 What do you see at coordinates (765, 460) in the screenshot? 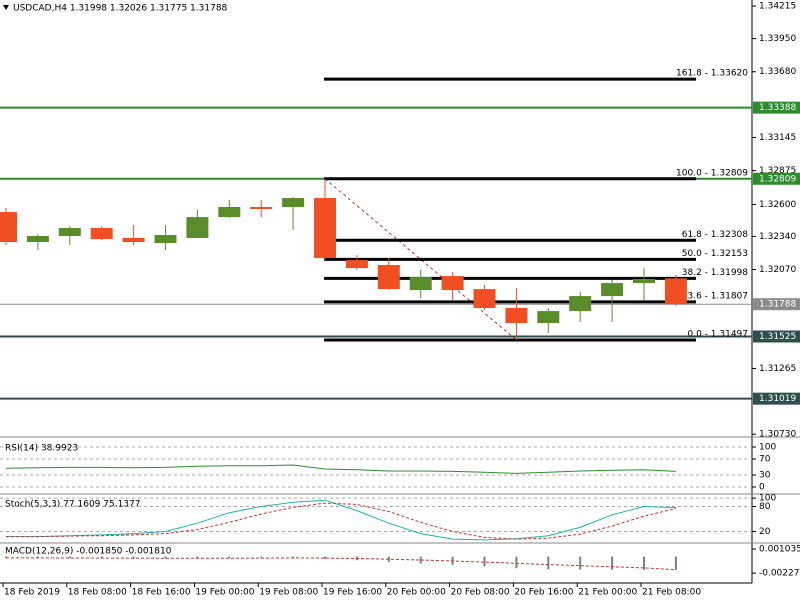
I see `y-tick-label: 70` at bounding box center [765, 460].